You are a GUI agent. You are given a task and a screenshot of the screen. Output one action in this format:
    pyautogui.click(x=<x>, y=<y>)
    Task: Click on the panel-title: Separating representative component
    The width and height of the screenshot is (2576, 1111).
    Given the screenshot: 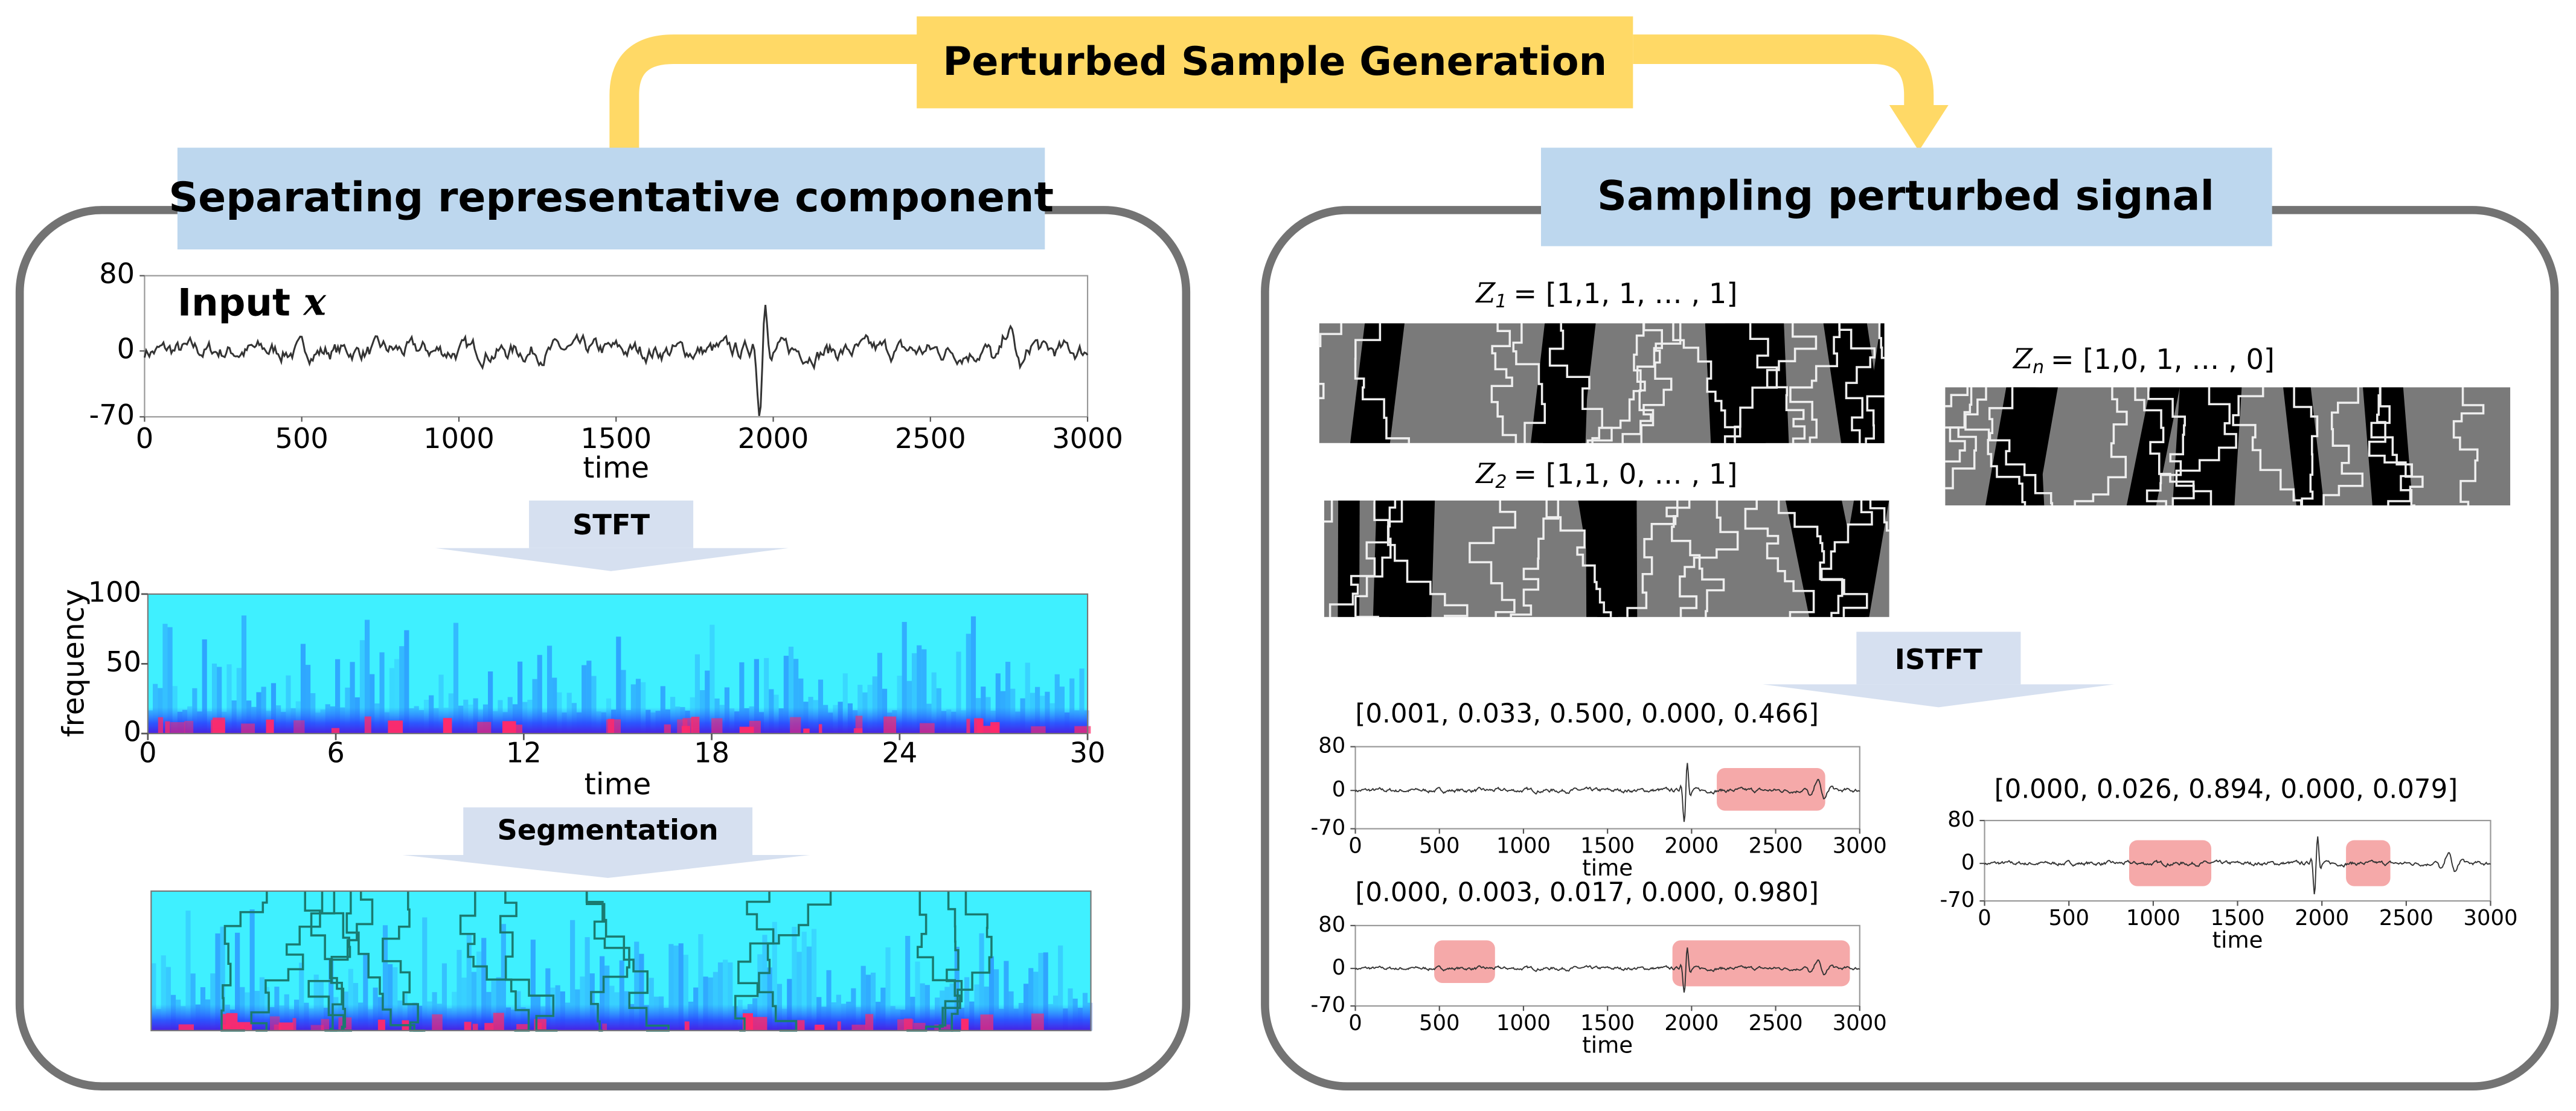 What is the action you would take?
    pyautogui.click(x=611, y=198)
    